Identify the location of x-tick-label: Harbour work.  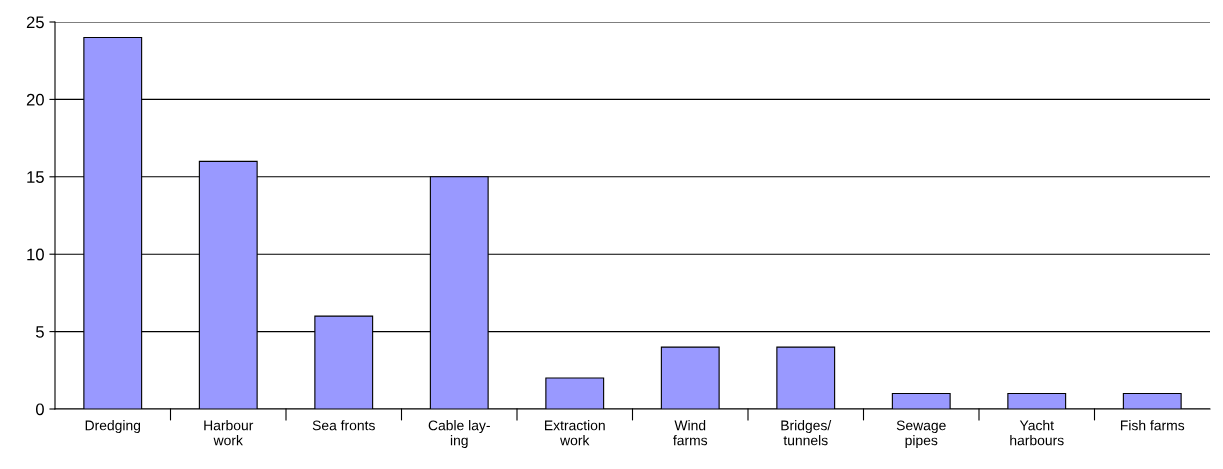
(229, 433).